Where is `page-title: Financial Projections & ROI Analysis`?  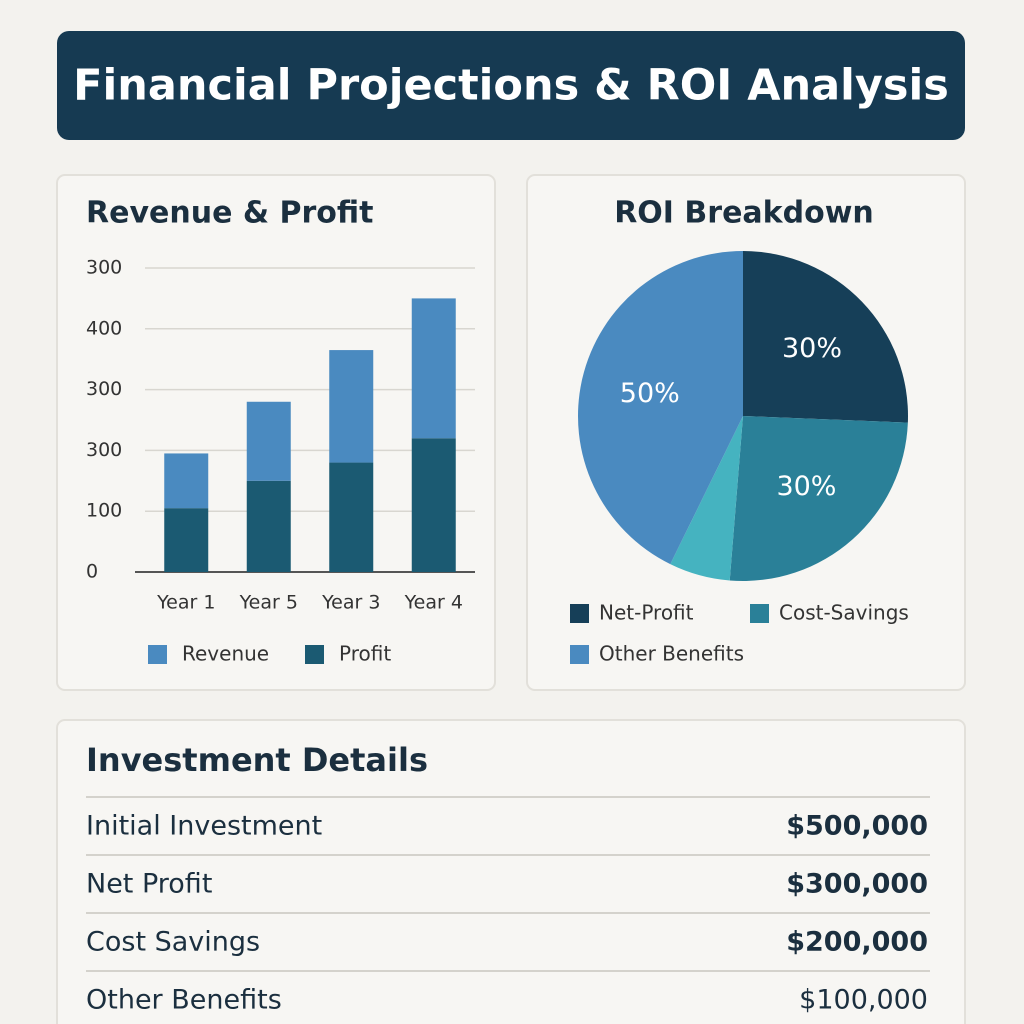 page-title: Financial Projections & ROI Analysis is located at coordinates (511, 86).